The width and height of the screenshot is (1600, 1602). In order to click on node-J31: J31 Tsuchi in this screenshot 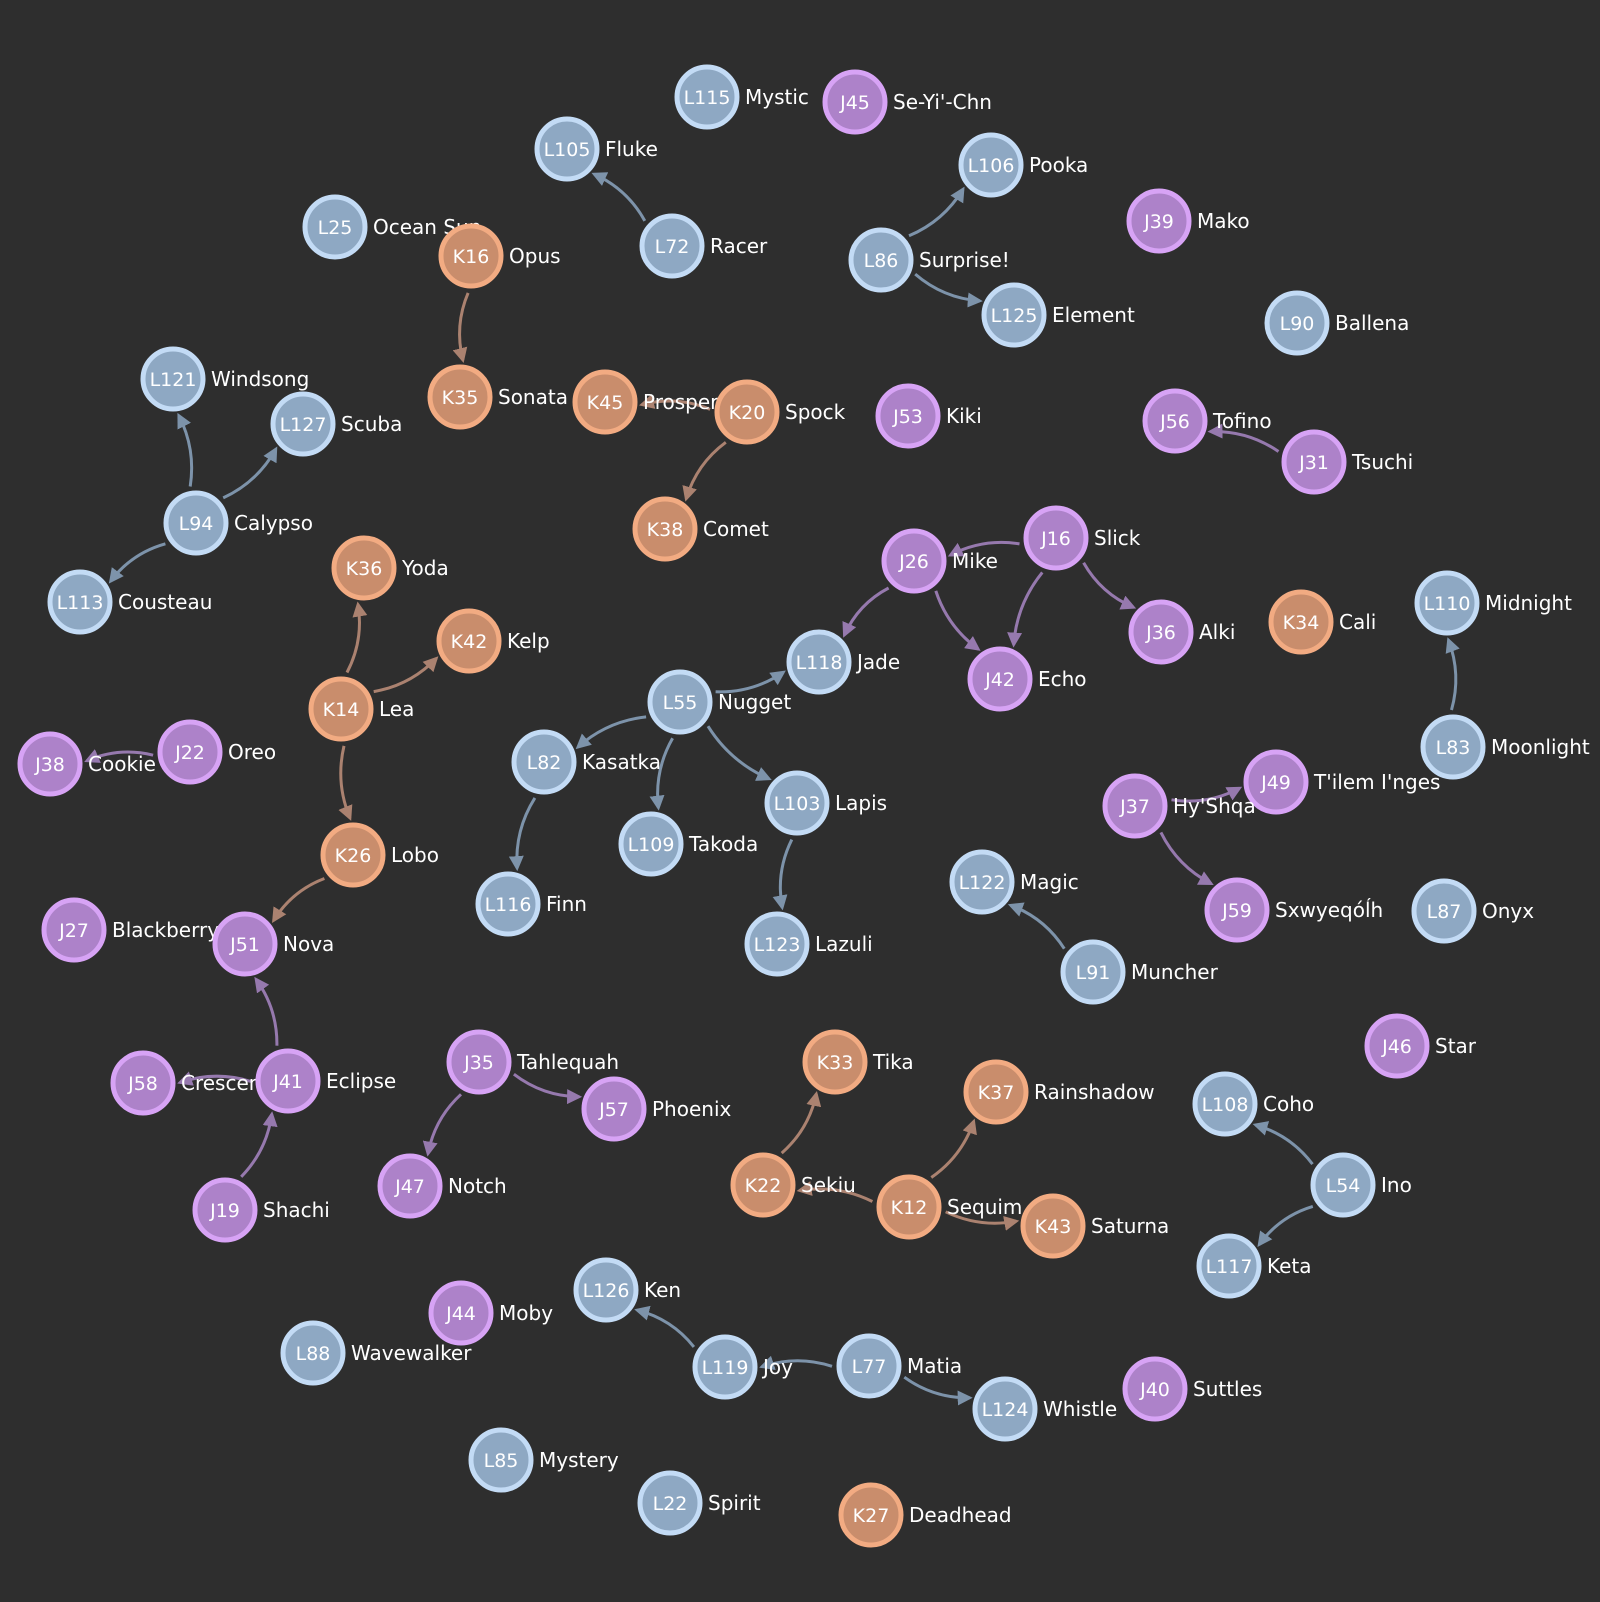, I will do `click(1347, 462)`.